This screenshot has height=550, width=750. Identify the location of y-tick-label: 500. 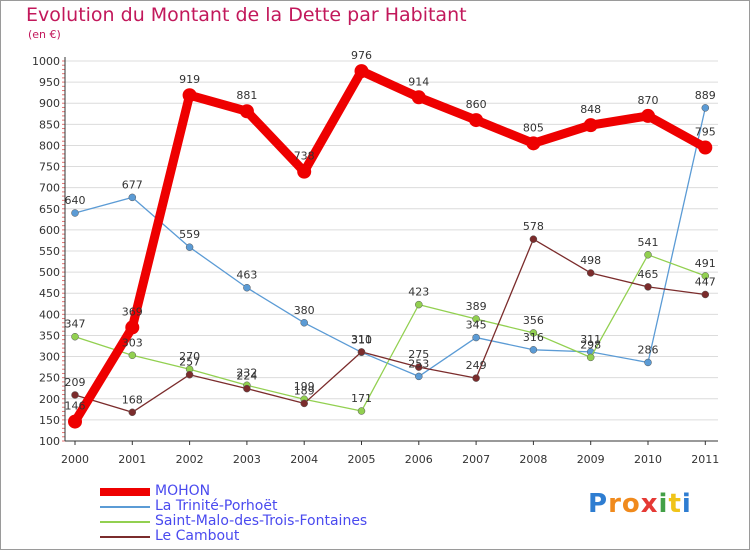
(49, 272).